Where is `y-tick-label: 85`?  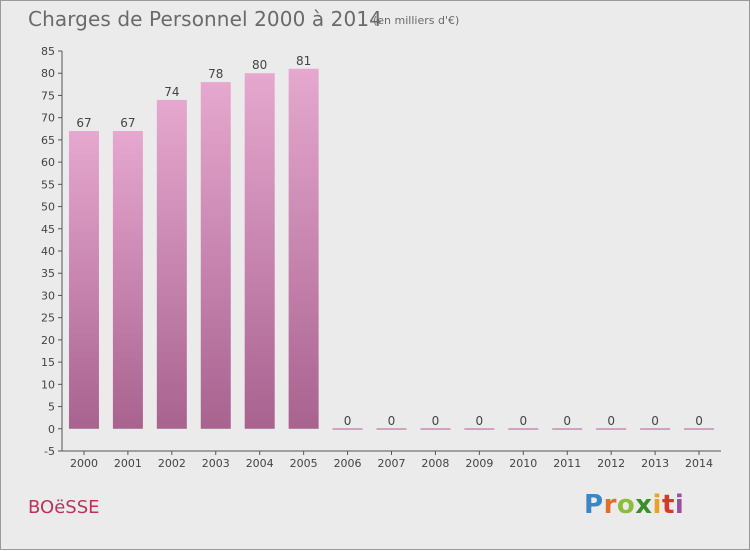
y-tick-label: 85 is located at coordinates (48, 51).